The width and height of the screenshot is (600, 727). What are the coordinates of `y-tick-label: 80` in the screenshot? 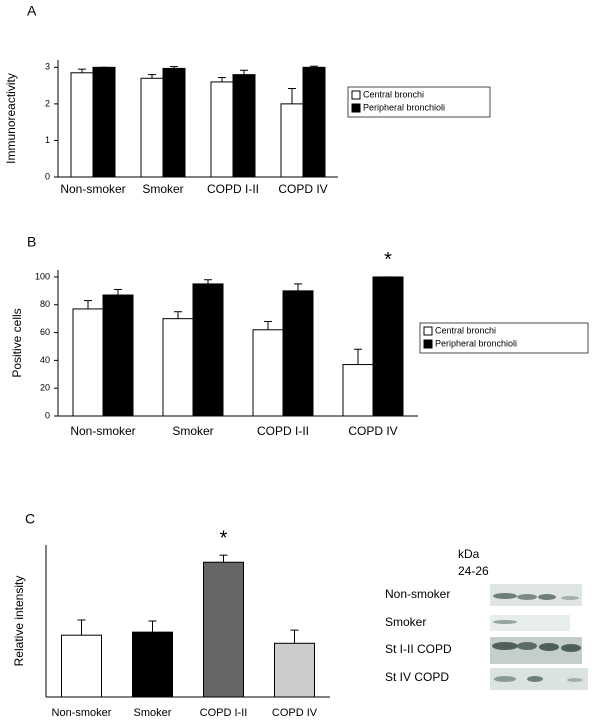 It's located at (45, 304).